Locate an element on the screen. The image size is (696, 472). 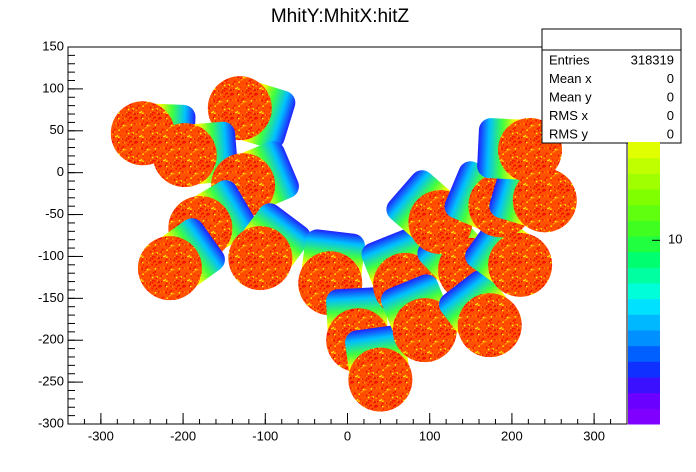
stats-label: Mean x is located at coordinates (570, 78).